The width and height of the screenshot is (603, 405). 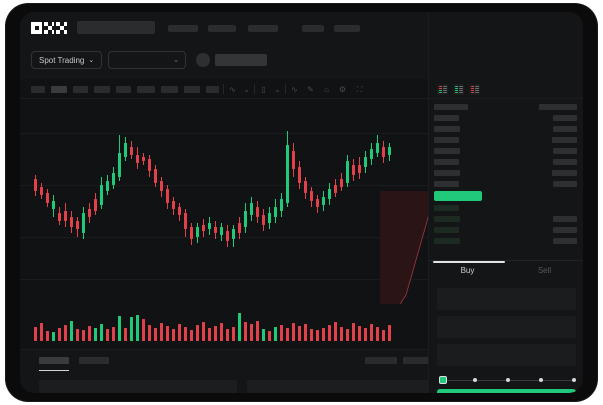 I want to click on order-price-field, so click(x=506, y=299).